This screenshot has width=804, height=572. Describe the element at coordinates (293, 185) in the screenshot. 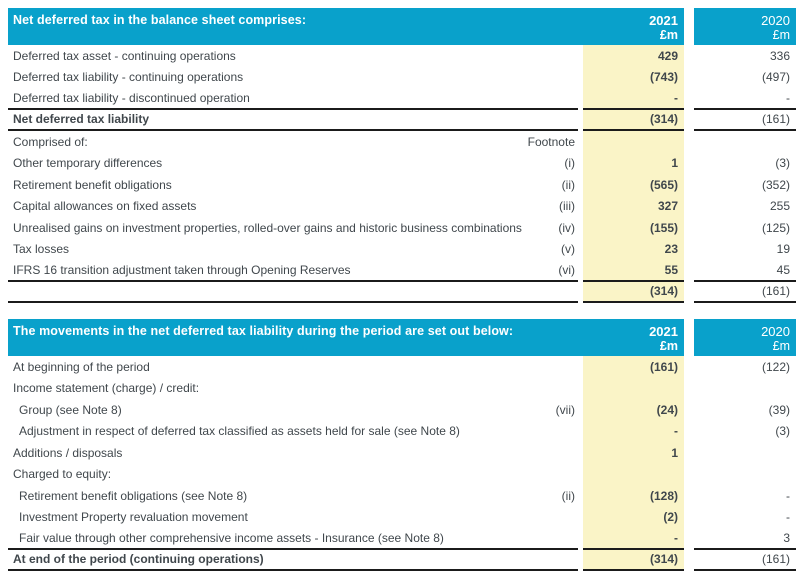

I see `row-label-cell: Retirement benefit obligations (ii)` at that location.